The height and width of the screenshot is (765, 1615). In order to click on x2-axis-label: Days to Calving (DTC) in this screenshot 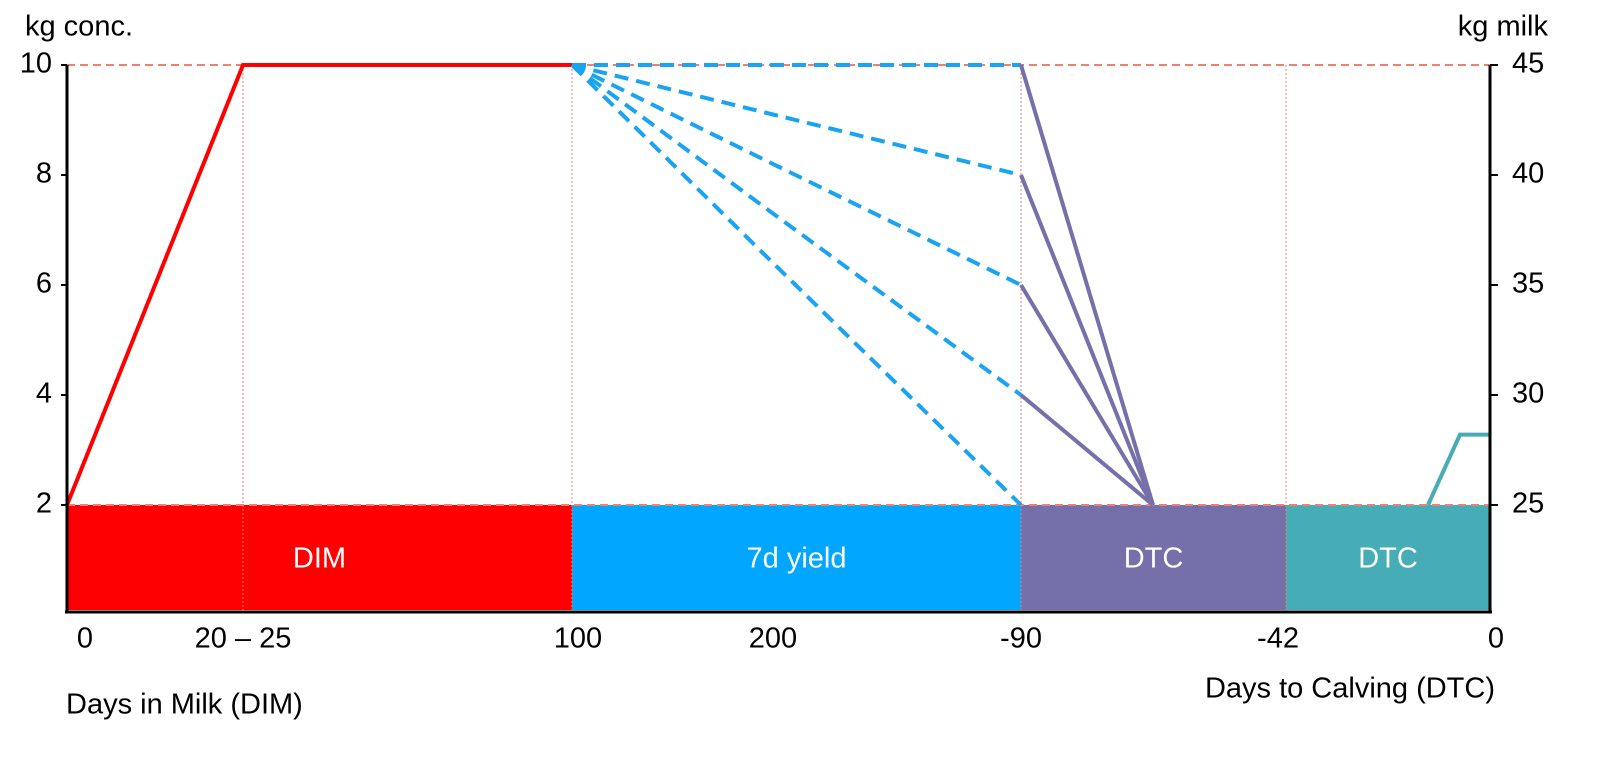, I will do `click(1350, 689)`.